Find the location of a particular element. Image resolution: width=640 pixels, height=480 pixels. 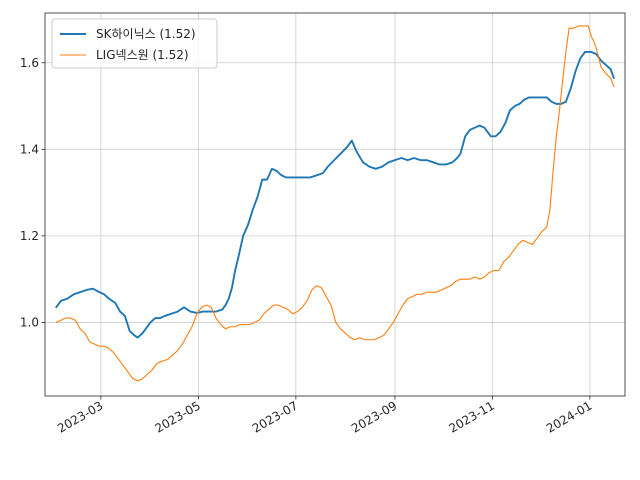

y-tick-label: 1.4 is located at coordinates (29, 149).